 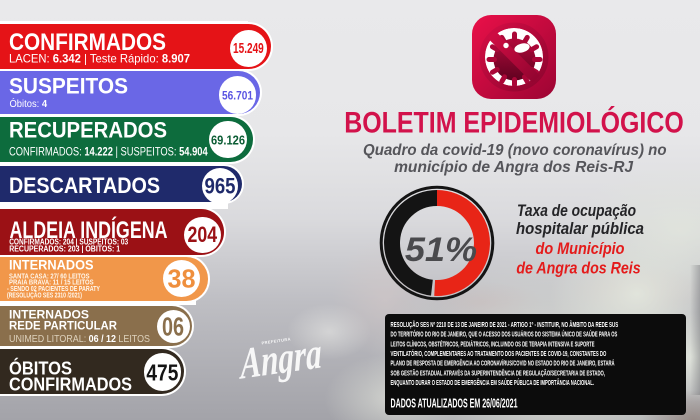 What do you see at coordinates (453, 403) in the screenshot?
I see `svg-text:DADOS ATUALIZADOS EM 26/06/202: DADOS ATUALIZADOS EM 26/06/2021` at bounding box center [453, 403].